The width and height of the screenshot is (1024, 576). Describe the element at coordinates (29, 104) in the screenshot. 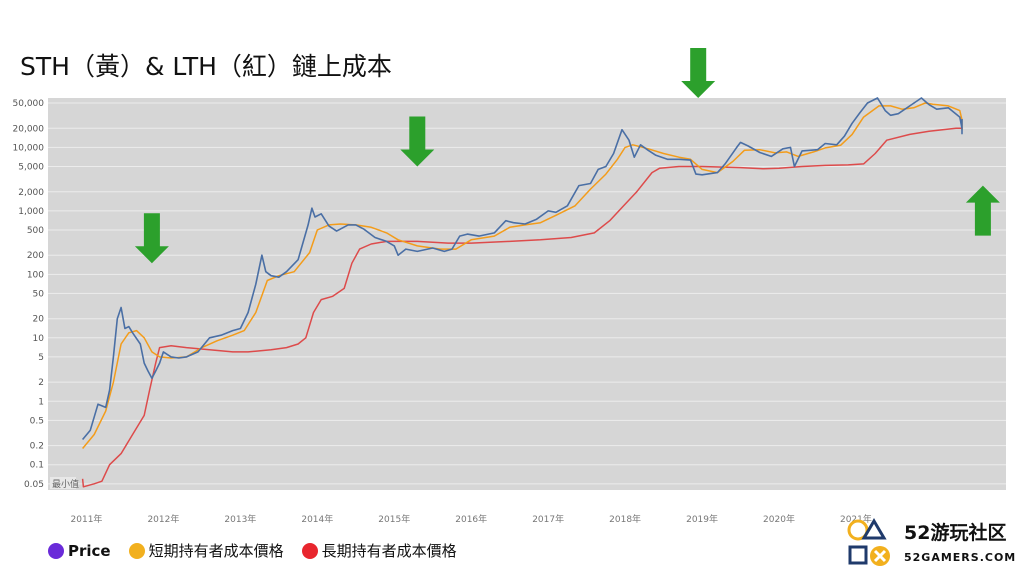

I see `y-tick-label: 50,000` at that location.